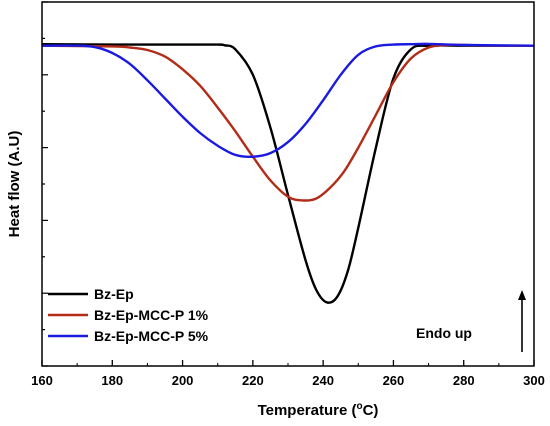 The height and width of the screenshot is (426, 550). What do you see at coordinates (522, 295) in the screenshot?
I see `endo-up-arrow-head` at bounding box center [522, 295].